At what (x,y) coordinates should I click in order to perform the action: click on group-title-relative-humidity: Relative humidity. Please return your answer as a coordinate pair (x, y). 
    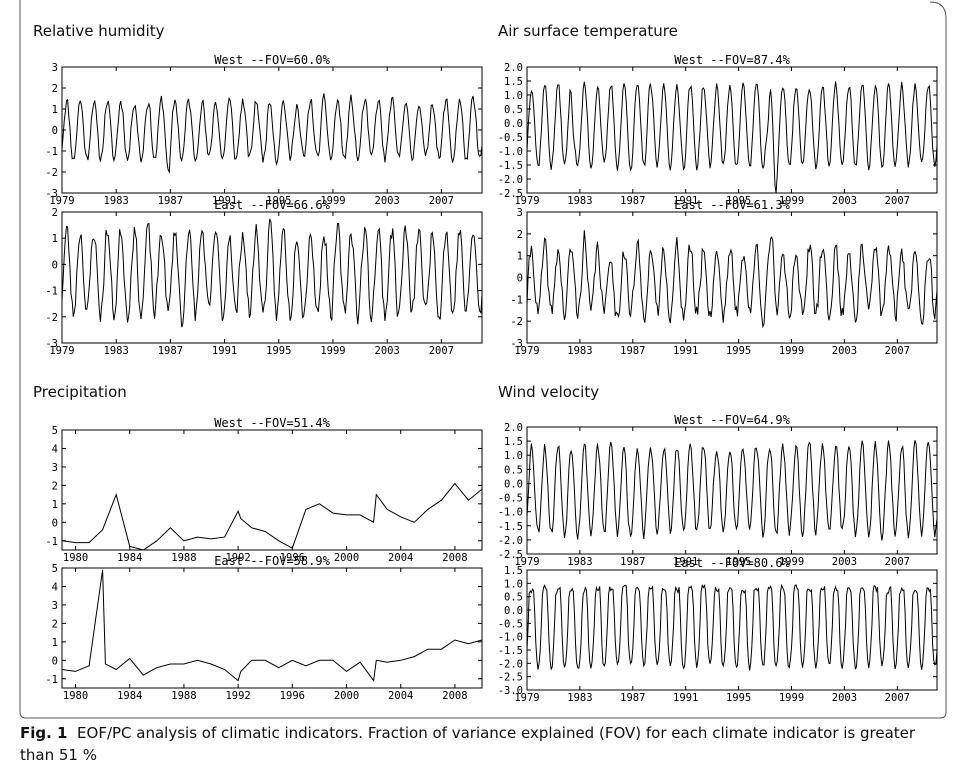
    Looking at the image, I should click on (99, 31).